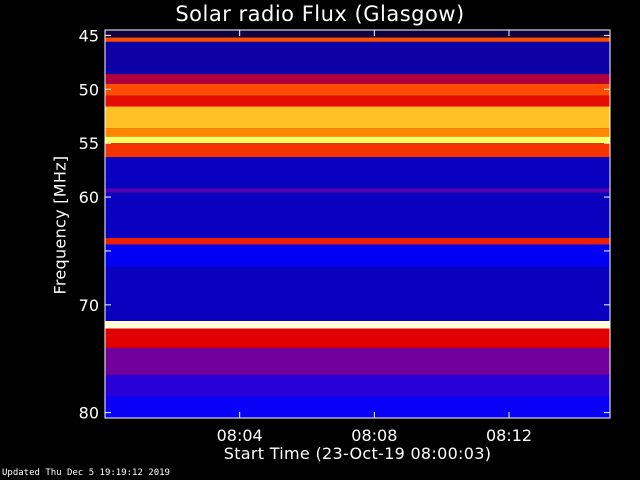 The height and width of the screenshot is (480, 640). Describe the element at coordinates (89, 197) in the screenshot. I see `y-tick-label-60: 60` at that location.